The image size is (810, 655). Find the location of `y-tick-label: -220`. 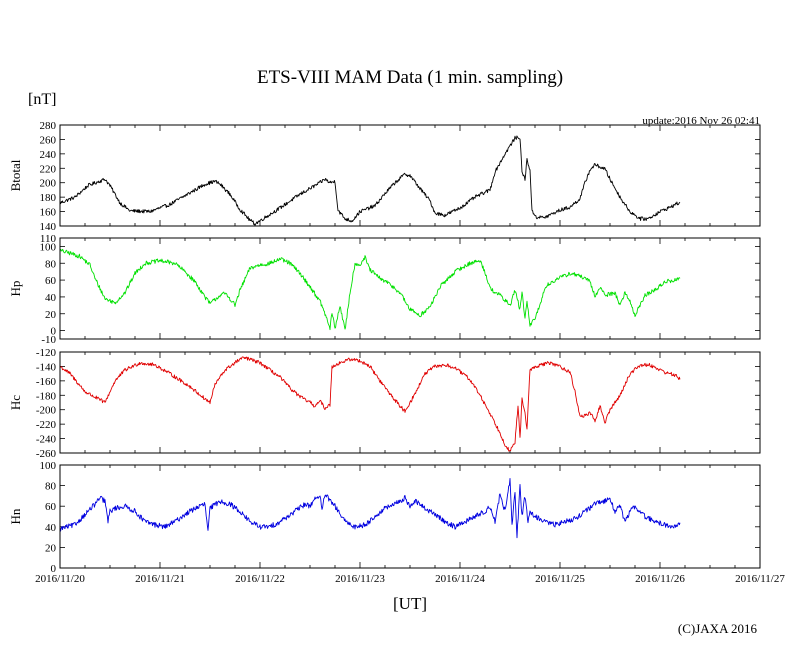

y-tick-label: -220 is located at coordinates (46, 425).